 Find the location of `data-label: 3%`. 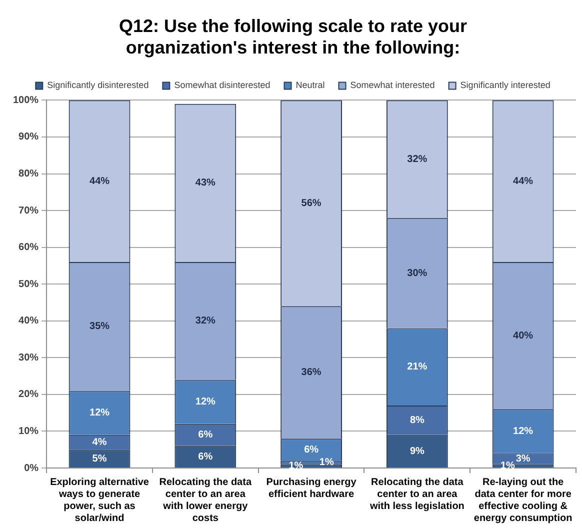

data-label: 3% is located at coordinates (523, 459).